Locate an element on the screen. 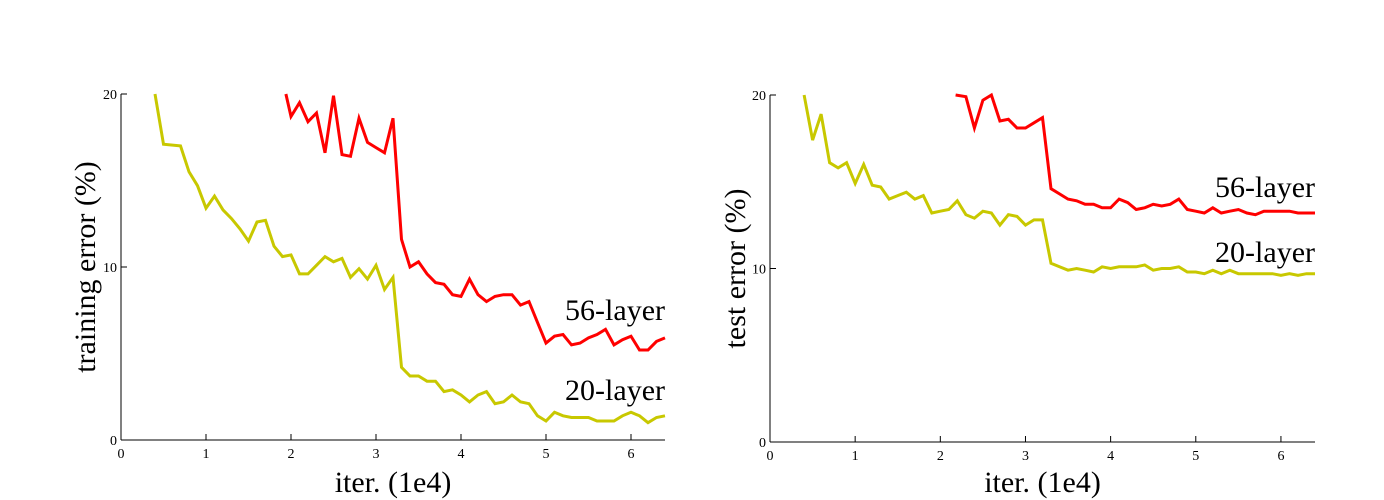 The image size is (1384, 500). series-line-20-layer is located at coordinates (1058, 185).